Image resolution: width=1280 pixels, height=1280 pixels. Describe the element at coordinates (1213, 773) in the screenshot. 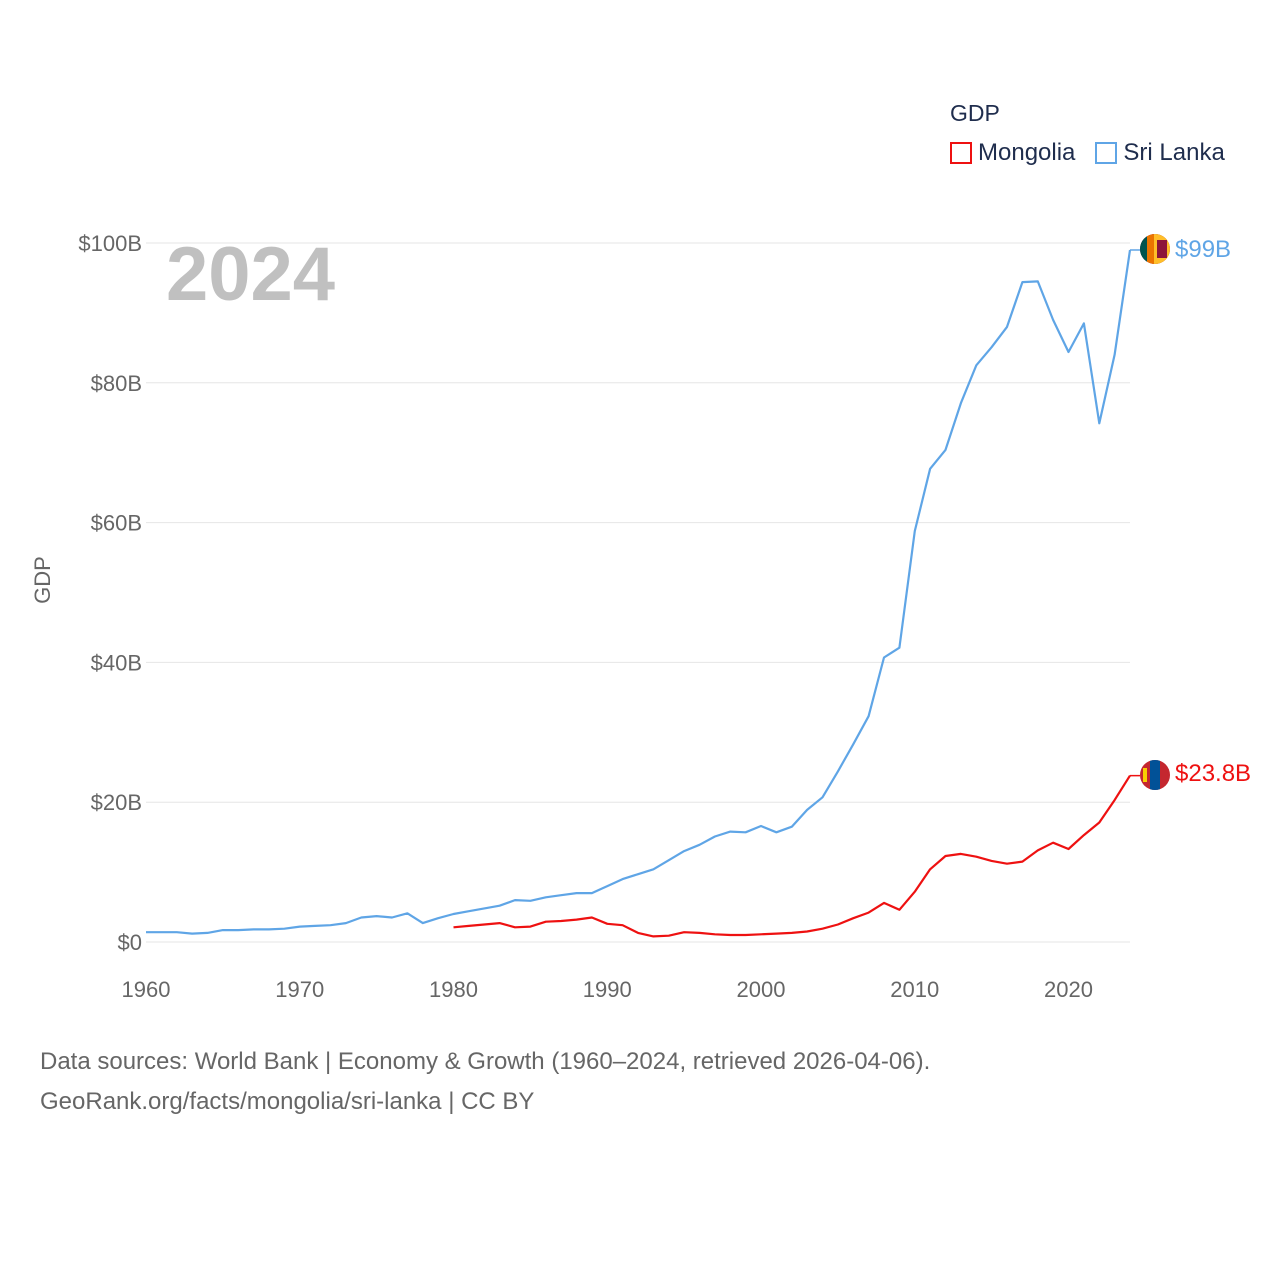

I see `end-label-mongolia: $23.8B` at that location.